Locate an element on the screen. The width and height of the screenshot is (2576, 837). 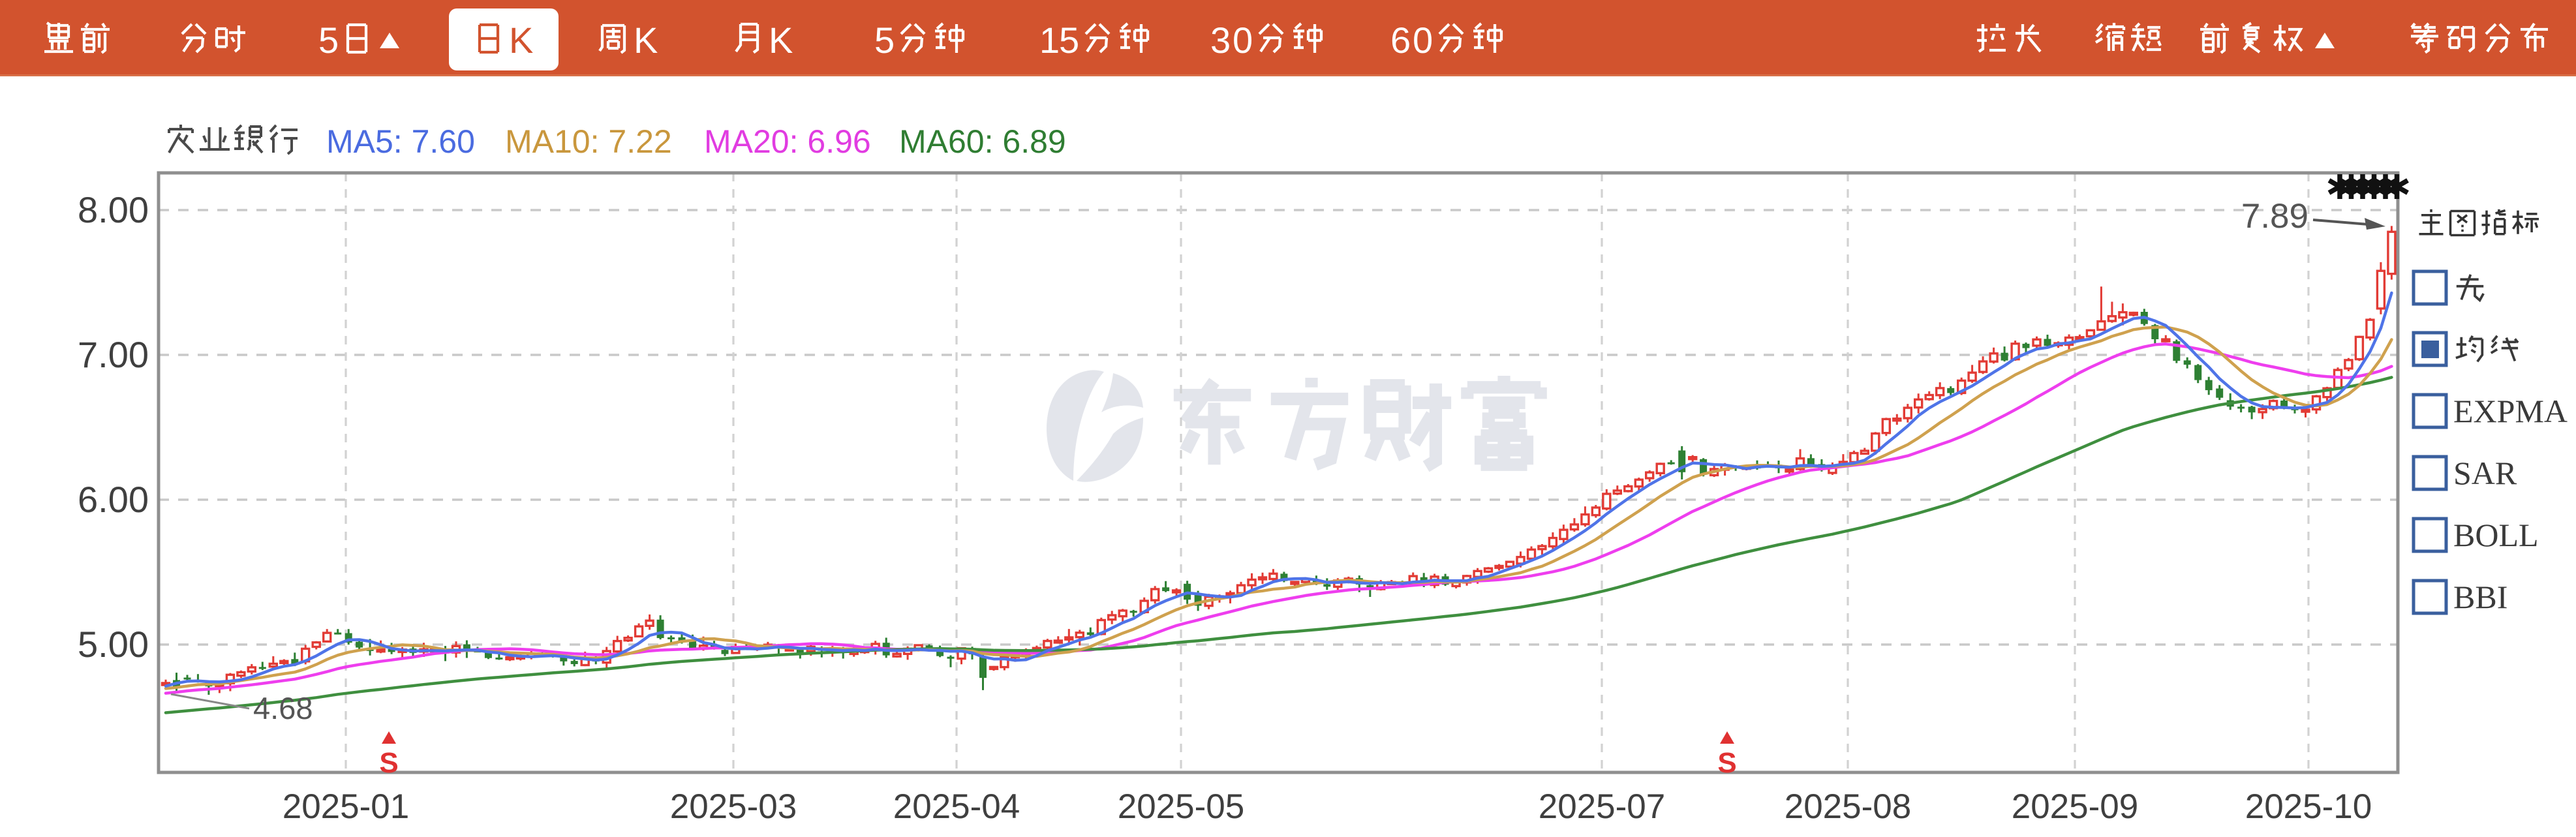
svg-text: 2025-09 is located at coordinates (2075, 806).